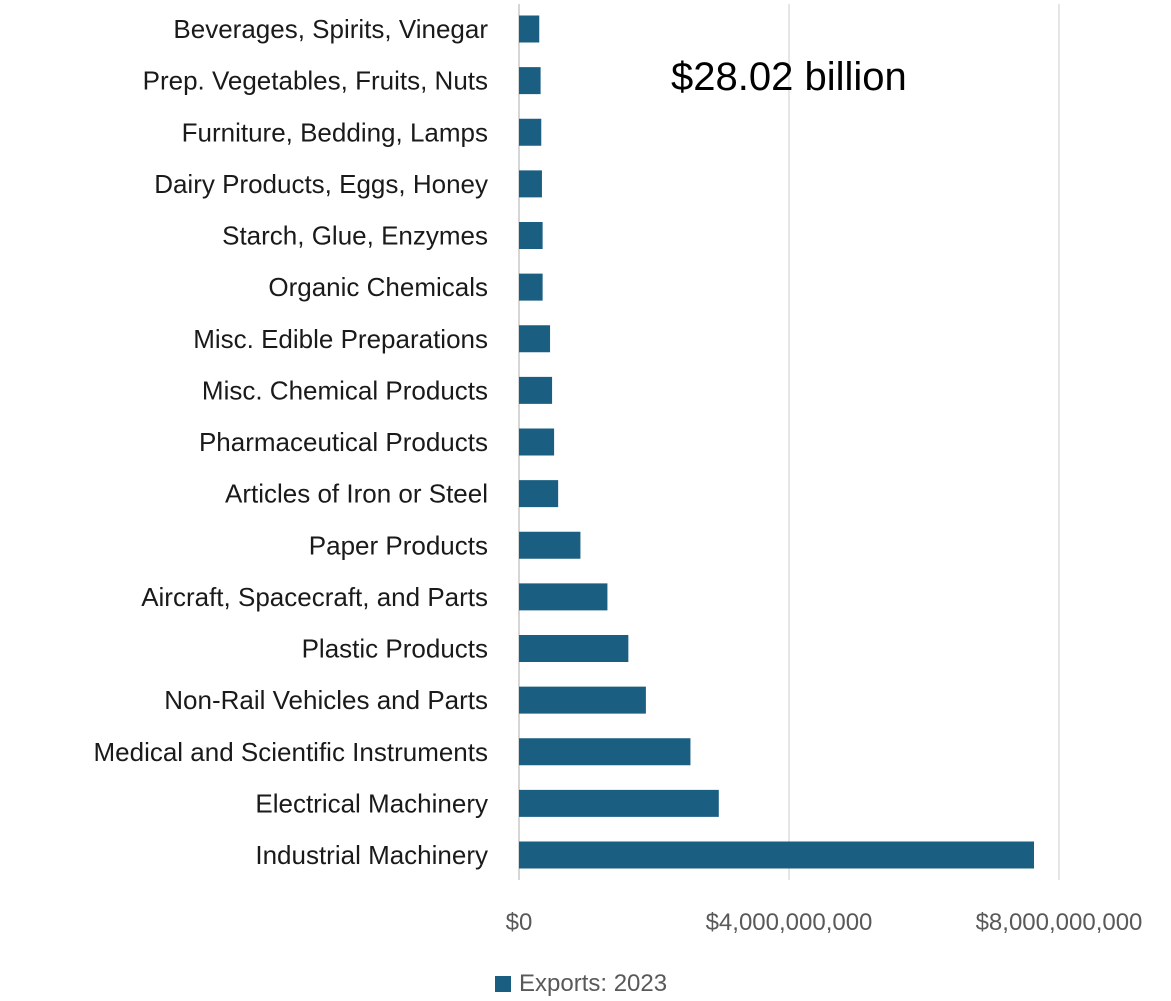 The image size is (1171, 1001). I want to click on category-label: Medical and Scientific Instruments, so click(290, 752).